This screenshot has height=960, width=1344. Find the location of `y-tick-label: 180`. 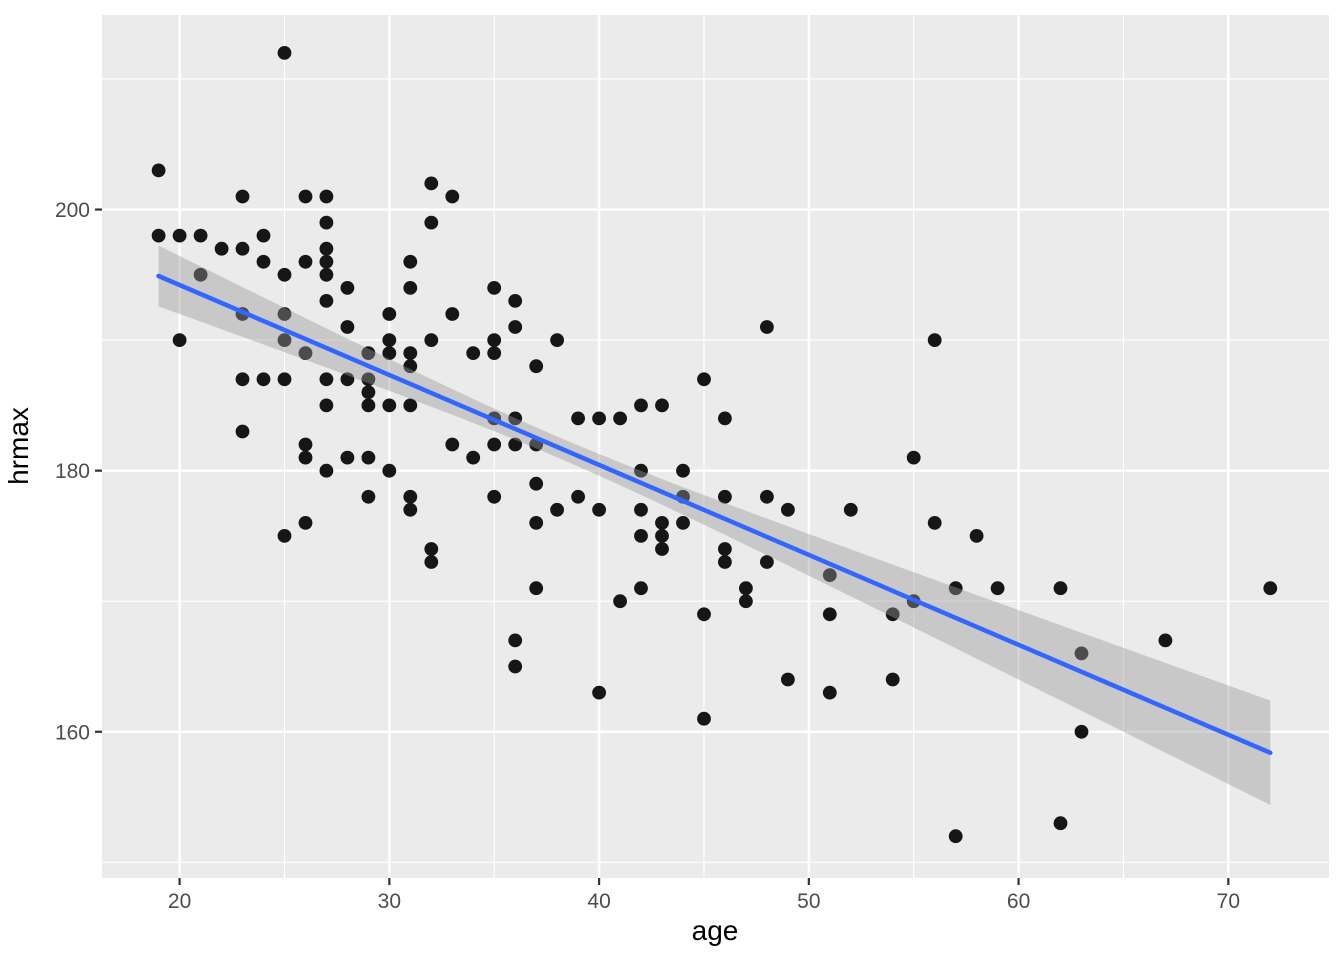

y-tick-label: 180 is located at coordinates (72, 471).